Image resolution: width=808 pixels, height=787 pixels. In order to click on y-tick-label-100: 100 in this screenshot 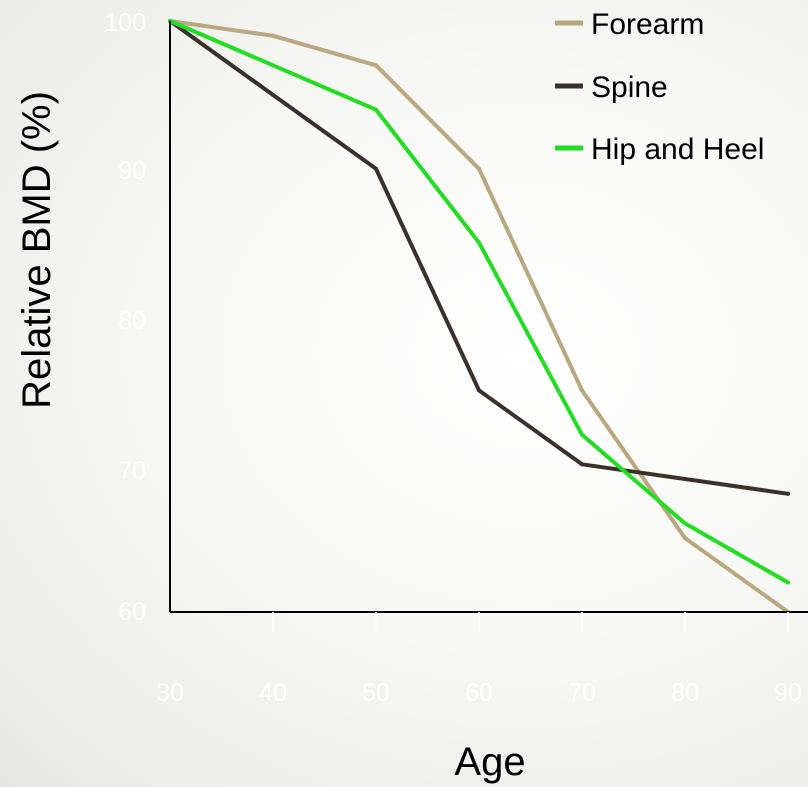, I will do `click(125, 23)`.